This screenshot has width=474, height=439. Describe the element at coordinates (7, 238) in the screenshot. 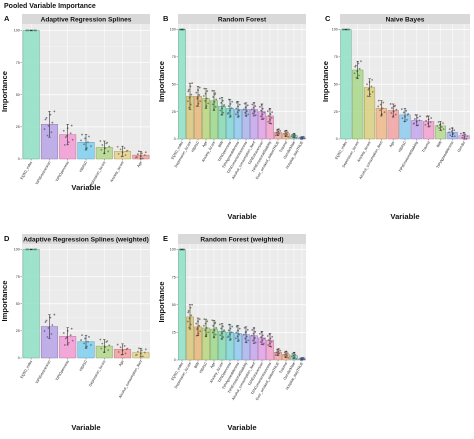

I see `panel-letter: D` at that location.